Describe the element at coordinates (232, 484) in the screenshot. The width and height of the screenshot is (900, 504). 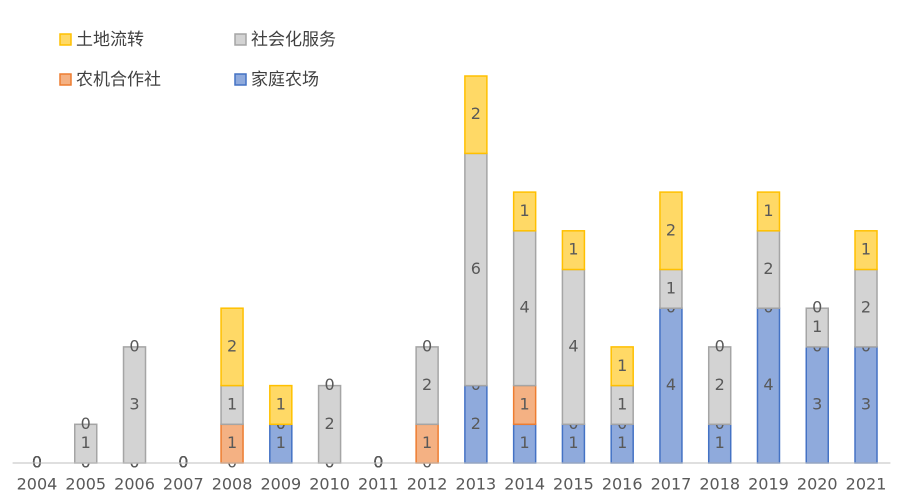
I see `x-tick-label: 2008` at that location.